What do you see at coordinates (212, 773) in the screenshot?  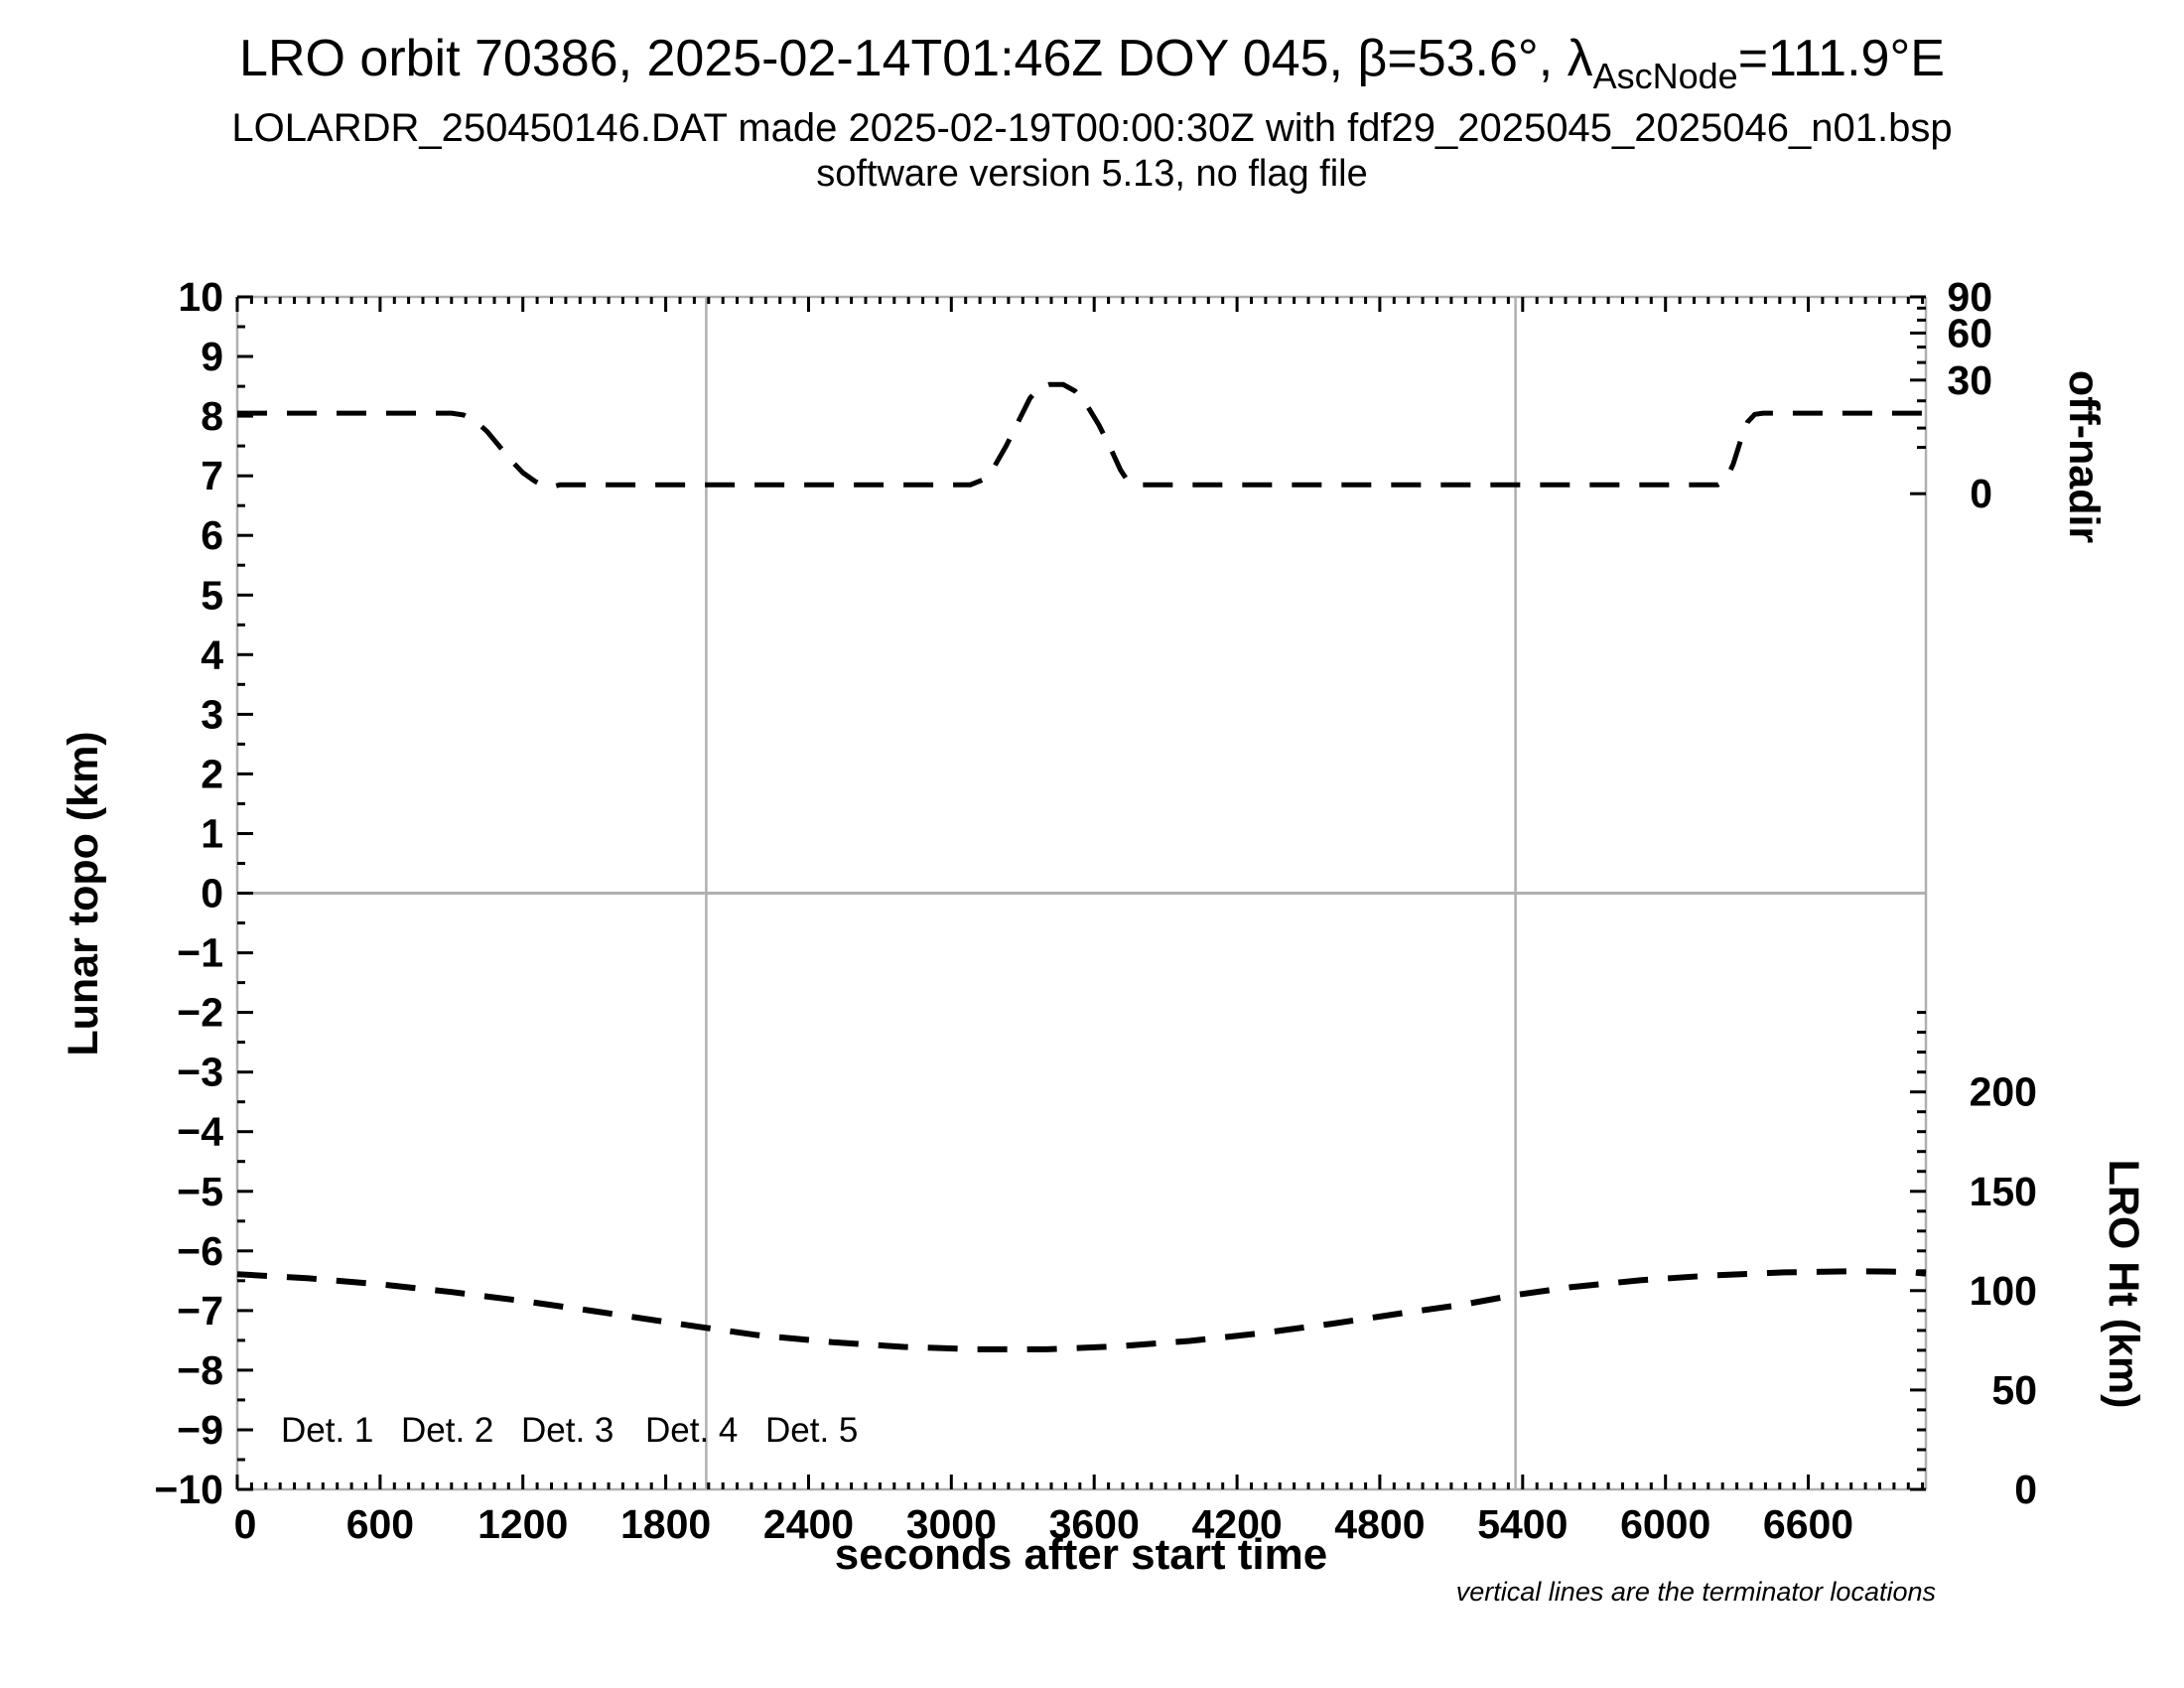 I see `y-left-tick-label: 2` at bounding box center [212, 773].